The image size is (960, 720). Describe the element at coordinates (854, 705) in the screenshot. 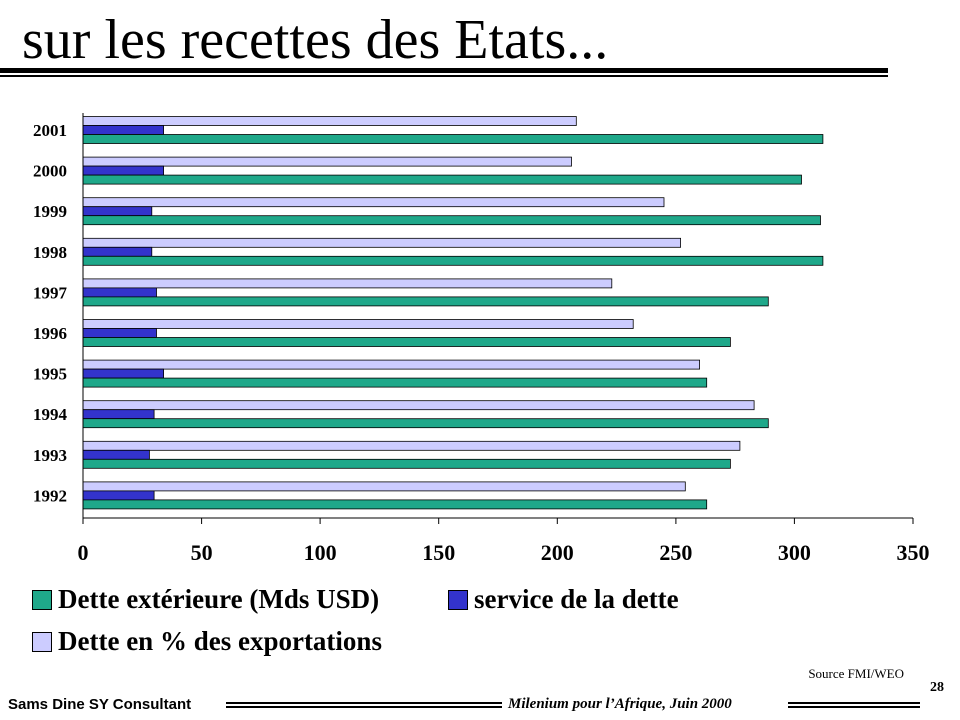

I see `footer-rule-right` at that location.